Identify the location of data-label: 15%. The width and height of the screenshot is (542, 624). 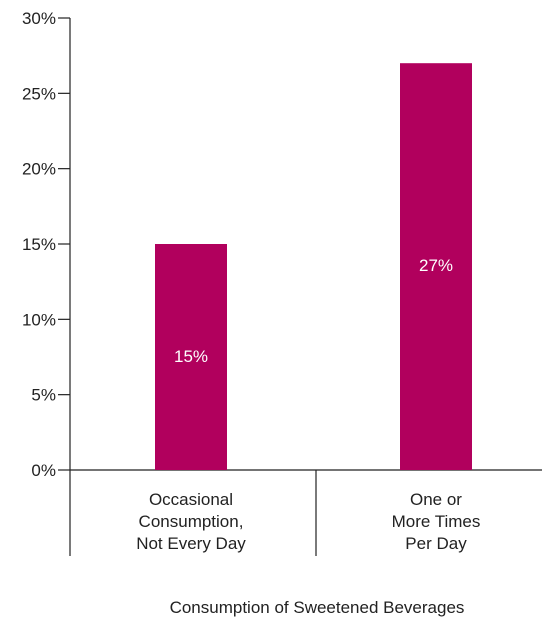
(191, 356).